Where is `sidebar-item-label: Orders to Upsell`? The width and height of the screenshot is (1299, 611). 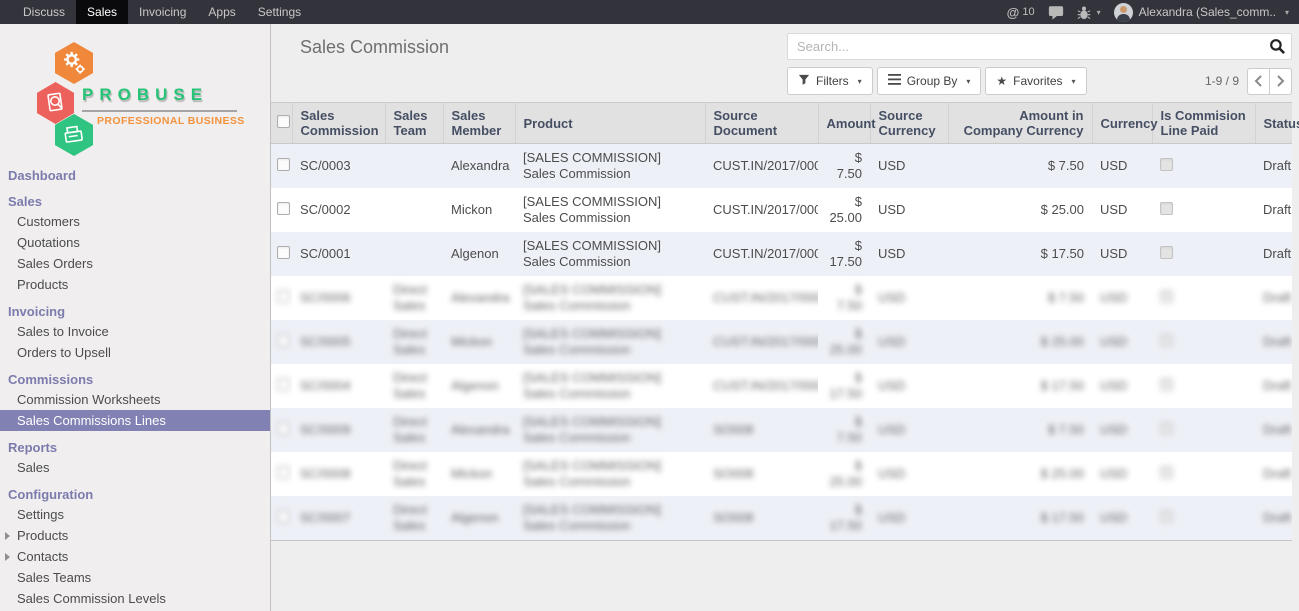 sidebar-item-label: Orders to Upsell is located at coordinates (64, 352).